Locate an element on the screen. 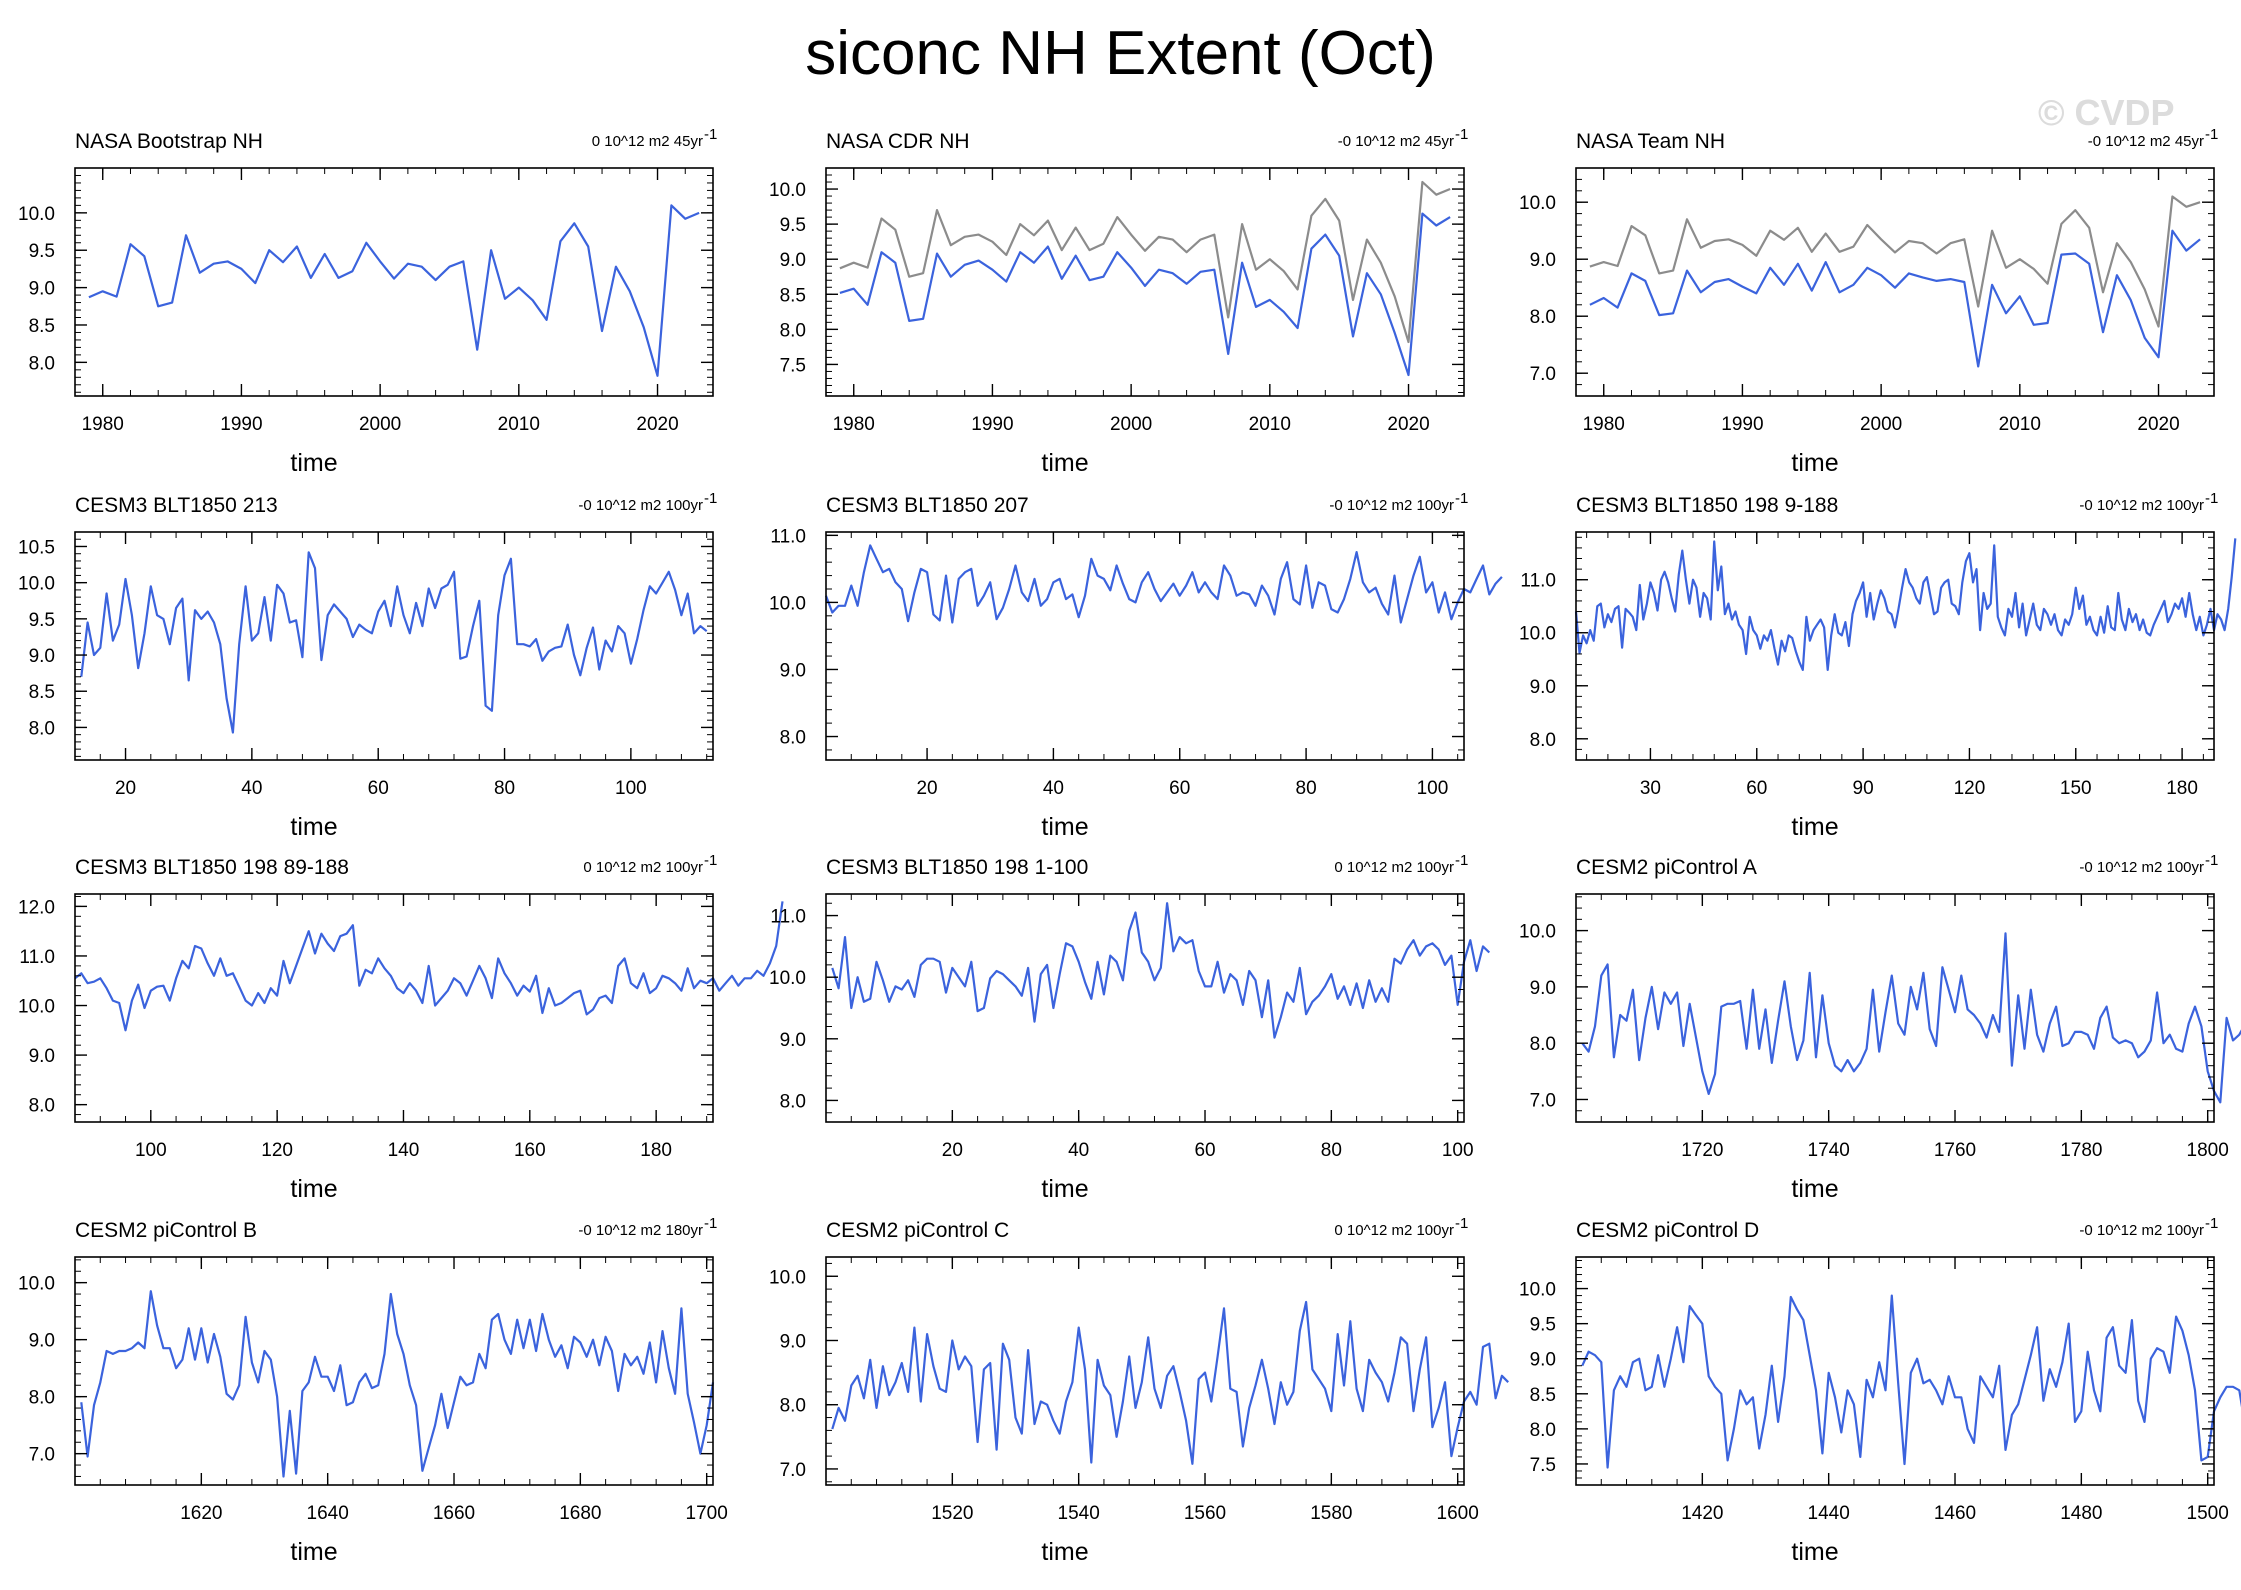 This screenshot has width=2241, height=1590. x-tick-label: 1560 is located at coordinates (1205, 1513).